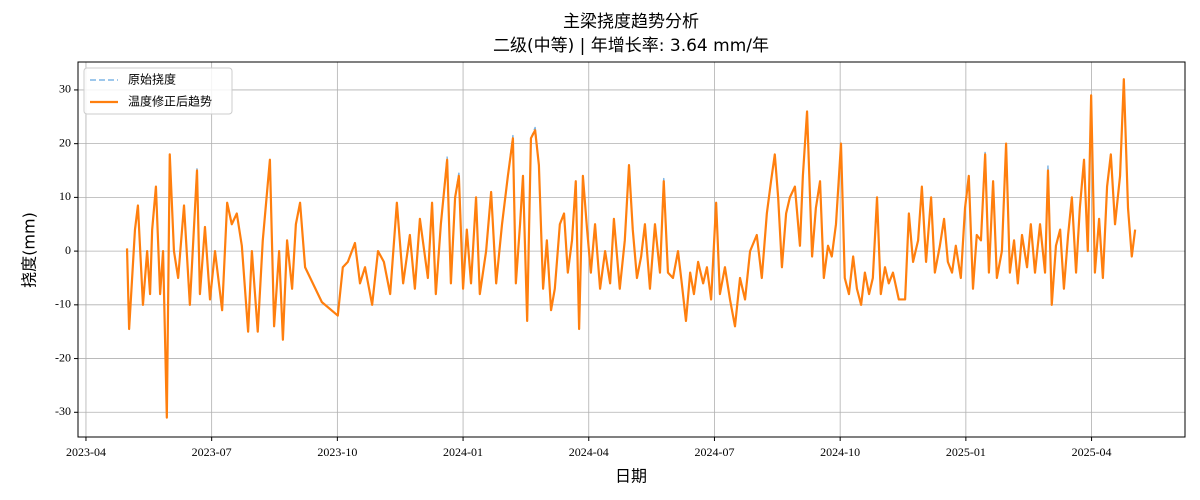 The image size is (1200, 500). Describe the element at coordinates (86, 452) in the screenshot. I see `x-tick-label: 2023-04` at that location.